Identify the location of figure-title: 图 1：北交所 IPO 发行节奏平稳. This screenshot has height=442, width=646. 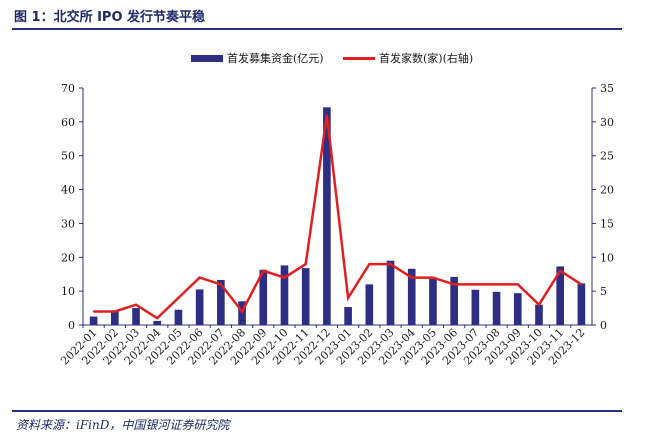
(110, 17).